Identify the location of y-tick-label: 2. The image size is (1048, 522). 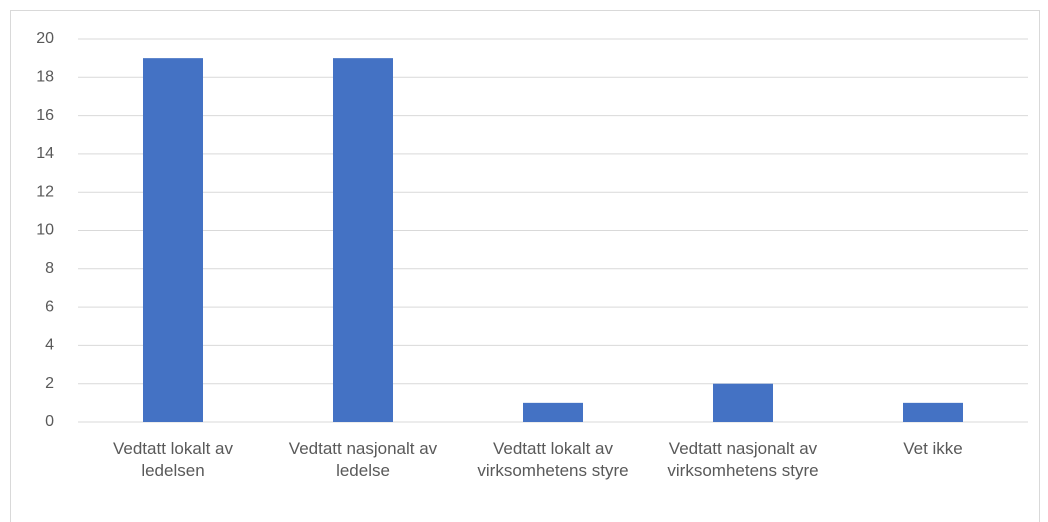
(49, 383).